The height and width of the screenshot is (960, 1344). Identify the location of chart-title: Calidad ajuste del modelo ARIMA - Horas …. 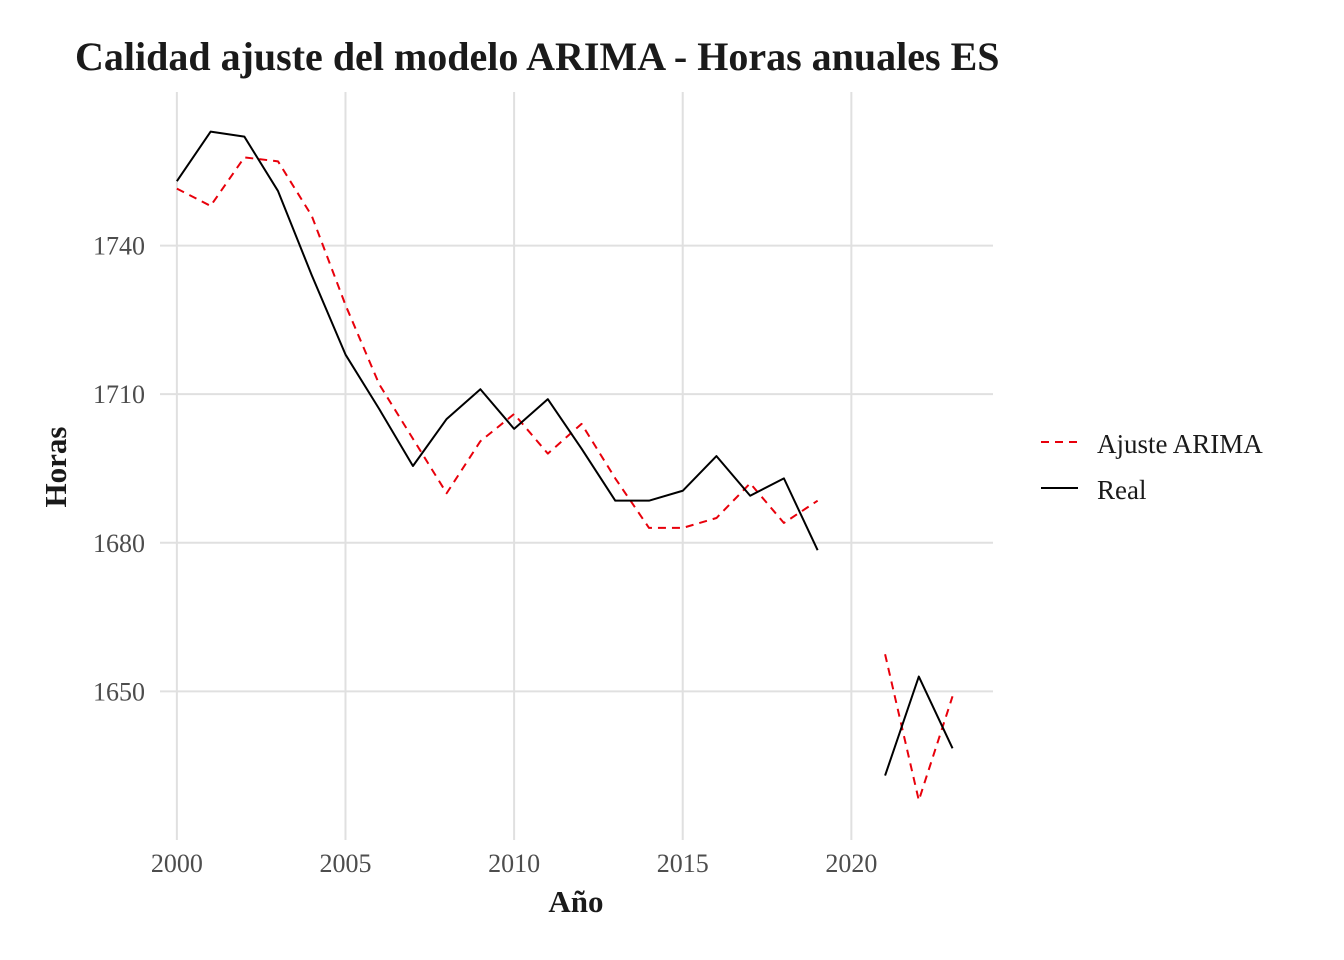
(537, 56).